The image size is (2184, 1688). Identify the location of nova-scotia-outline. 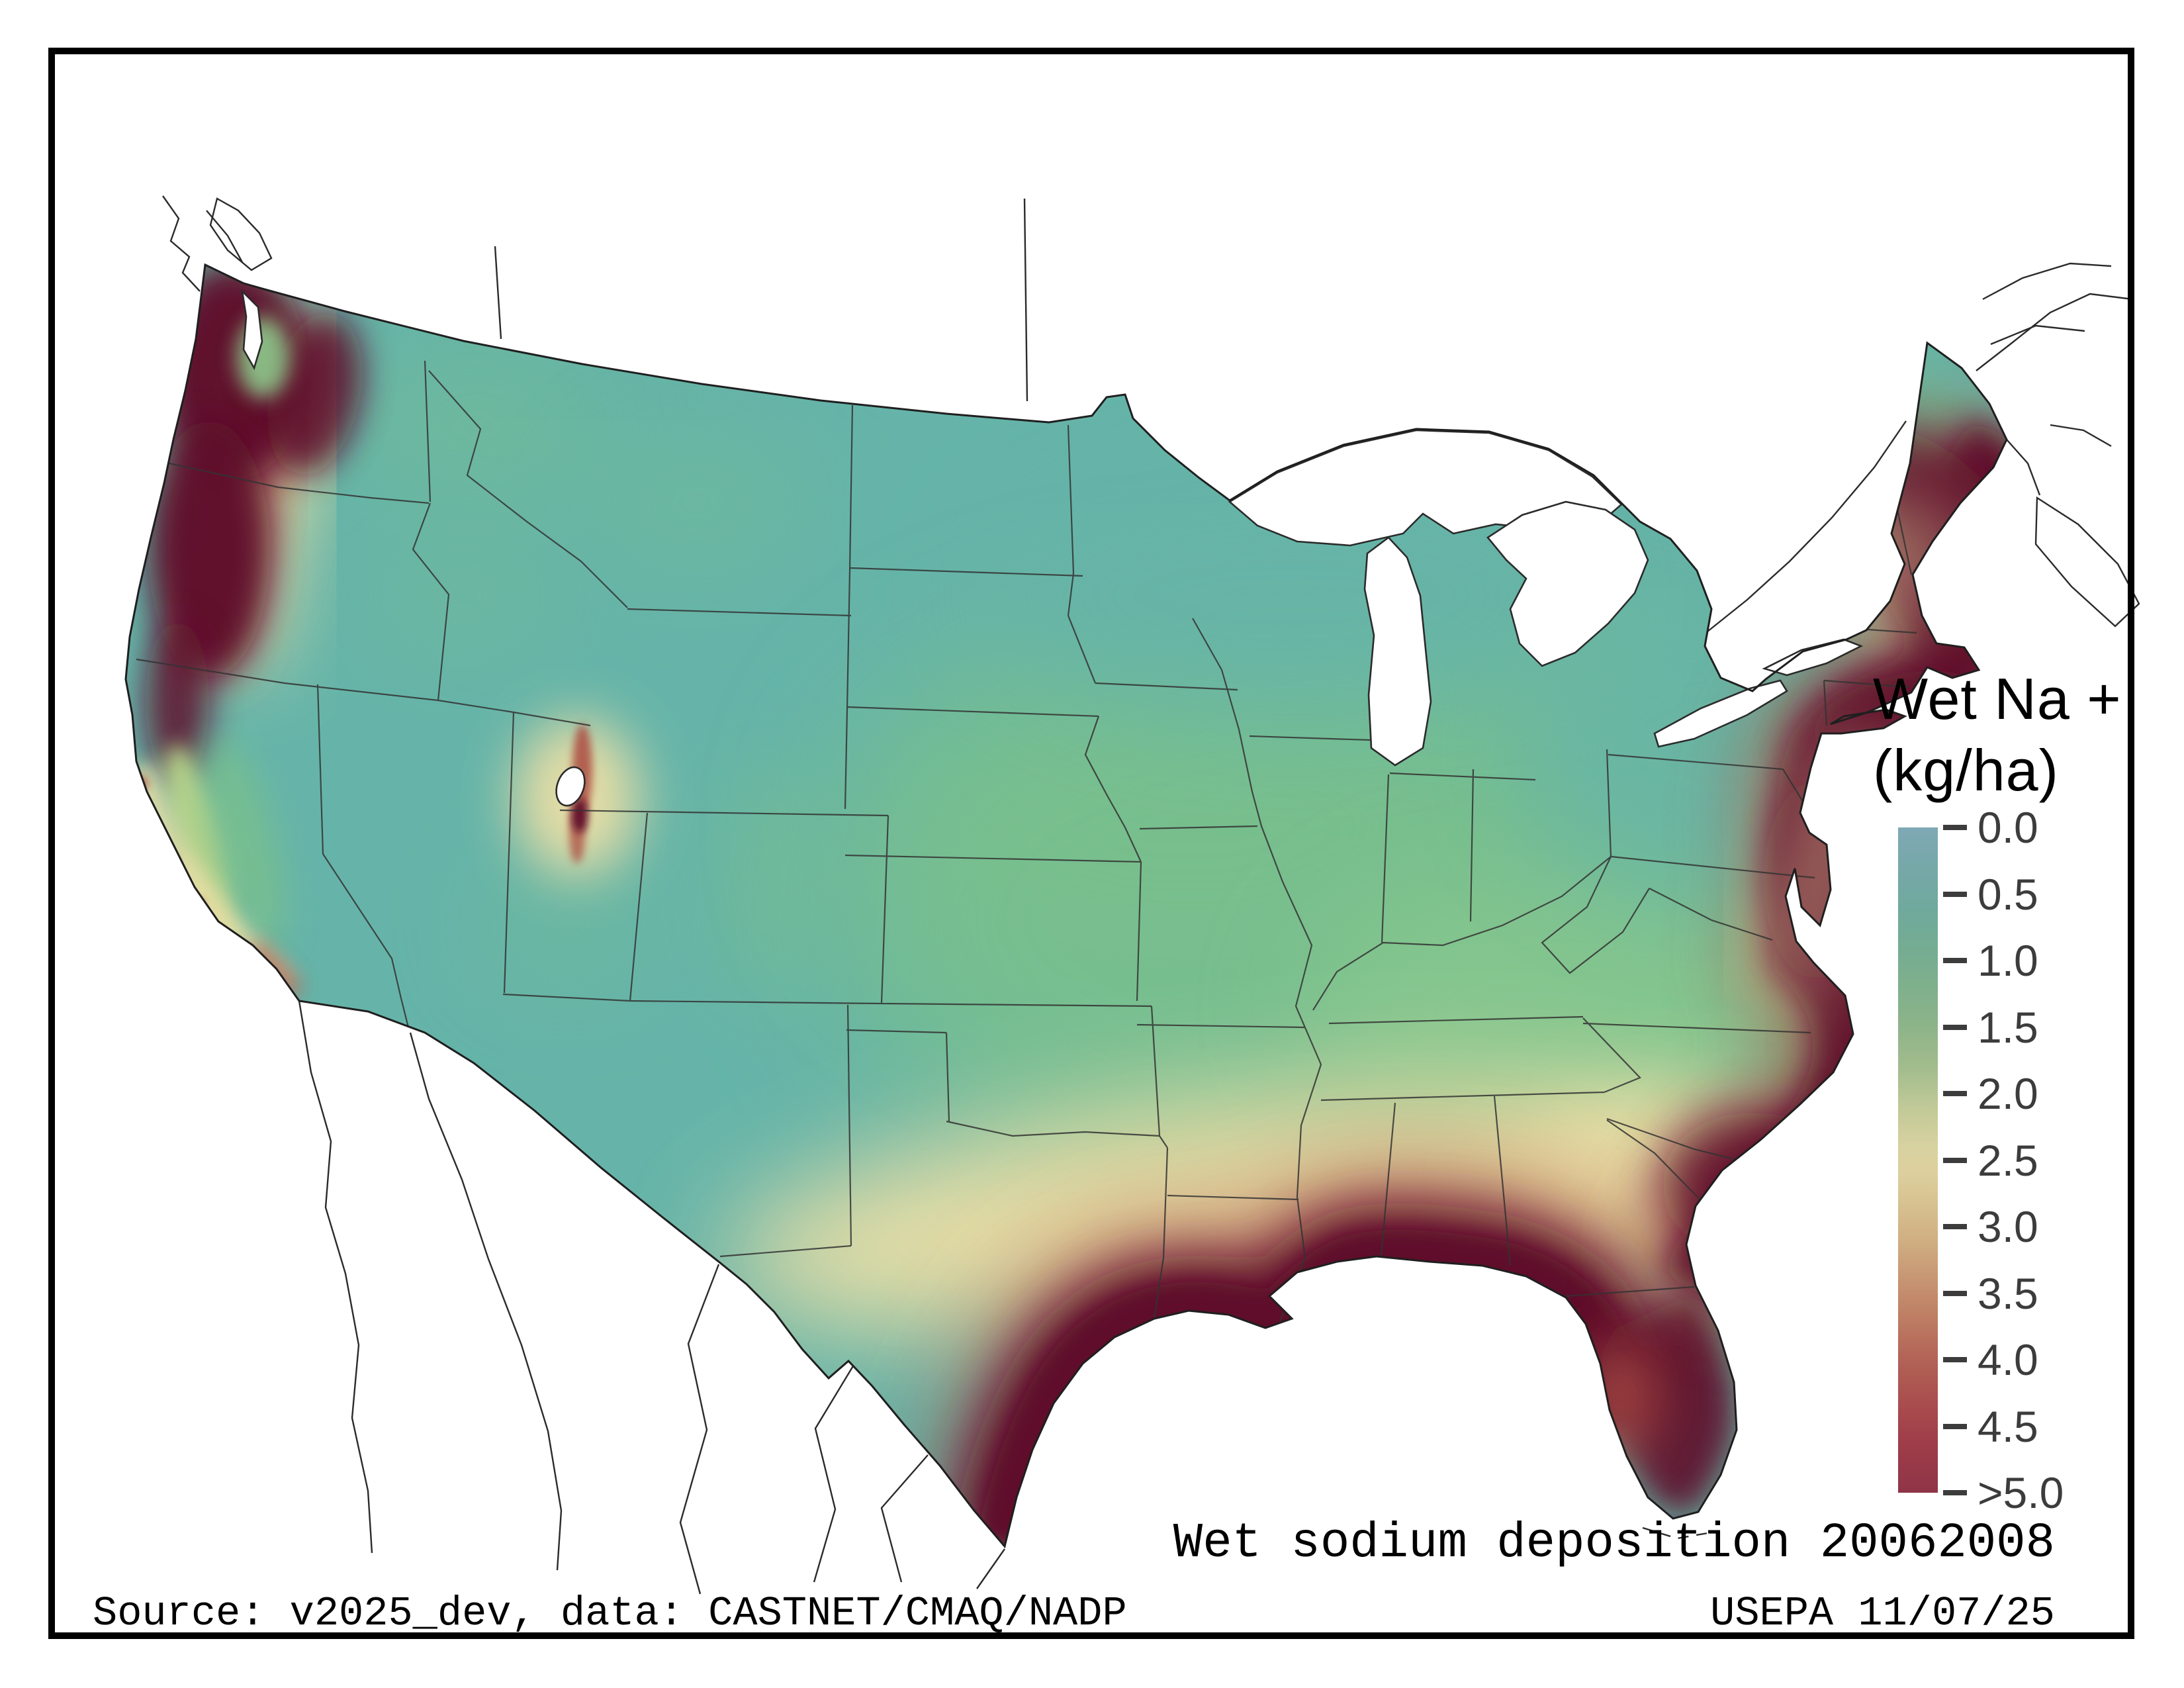
(2087, 562).